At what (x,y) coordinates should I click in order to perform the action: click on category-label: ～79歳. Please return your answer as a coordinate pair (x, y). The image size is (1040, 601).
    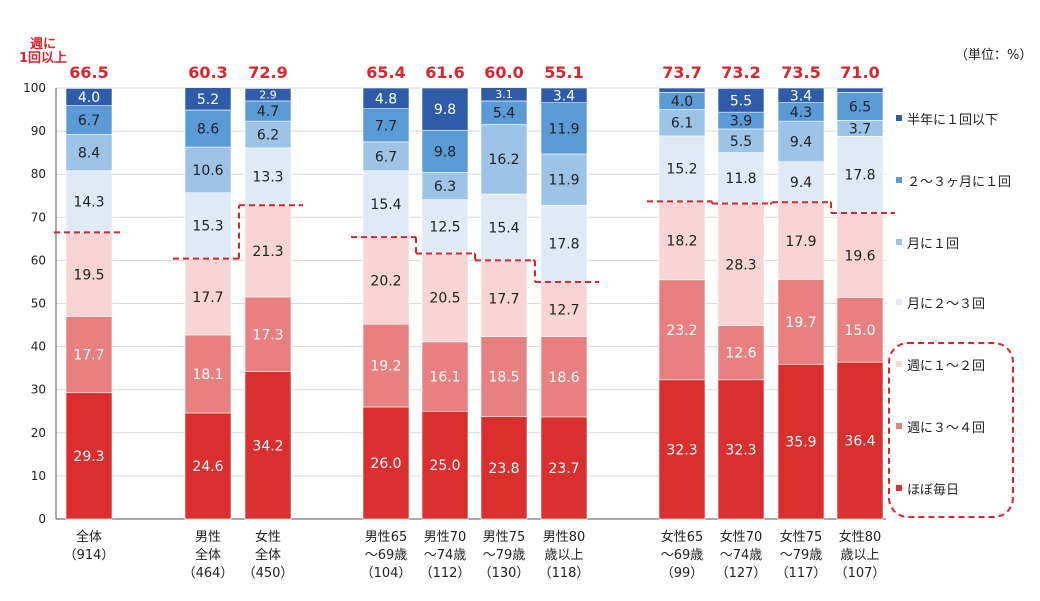
    Looking at the image, I should click on (801, 555).